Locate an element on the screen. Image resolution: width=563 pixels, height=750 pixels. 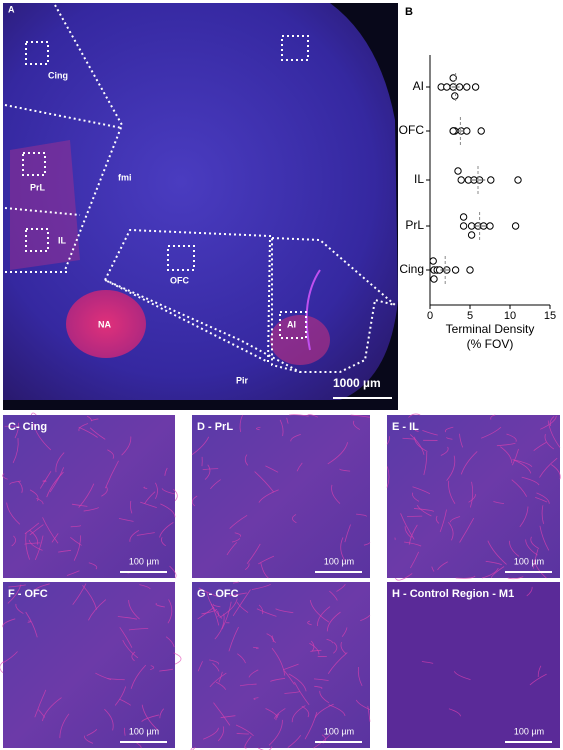
panel-label: H - Control Region - M1 is located at coordinates (453, 594).